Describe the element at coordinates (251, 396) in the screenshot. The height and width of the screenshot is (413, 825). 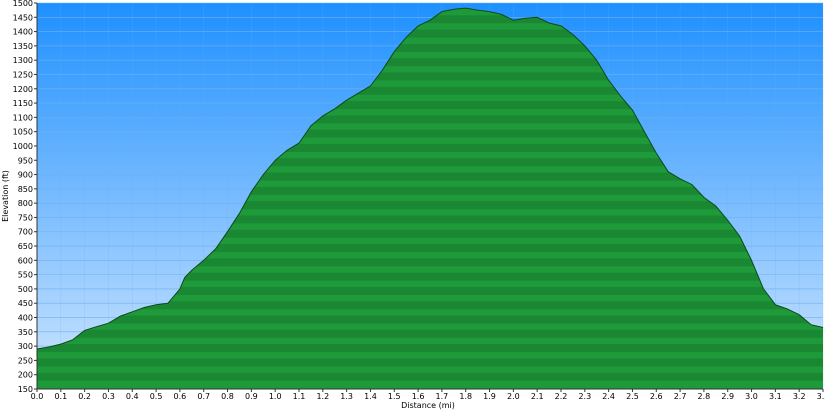
I see `x-tick-label: 0.9` at that location.